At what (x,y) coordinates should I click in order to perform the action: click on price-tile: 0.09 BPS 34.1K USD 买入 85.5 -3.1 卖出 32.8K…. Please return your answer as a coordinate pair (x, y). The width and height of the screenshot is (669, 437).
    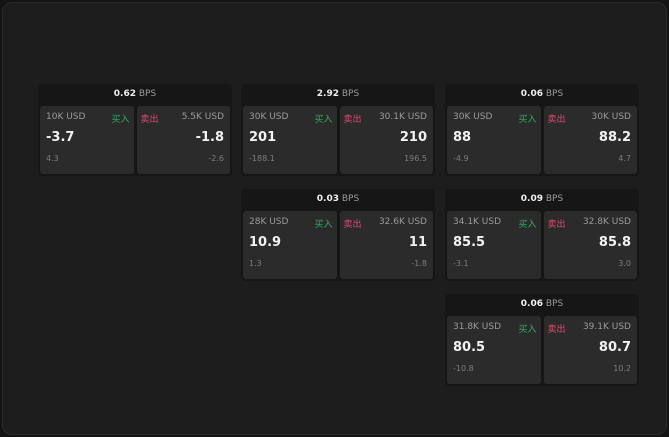
    Looking at the image, I should click on (542, 235).